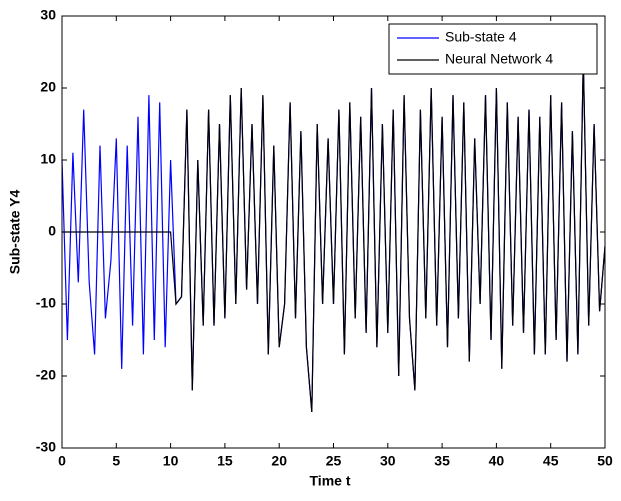 The width and height of the screenshot is (621, 501). What do you see at coordinates (48, 15) in the screenshot?
I see `y-tick-label: 30` at bounding box center [48, 15].